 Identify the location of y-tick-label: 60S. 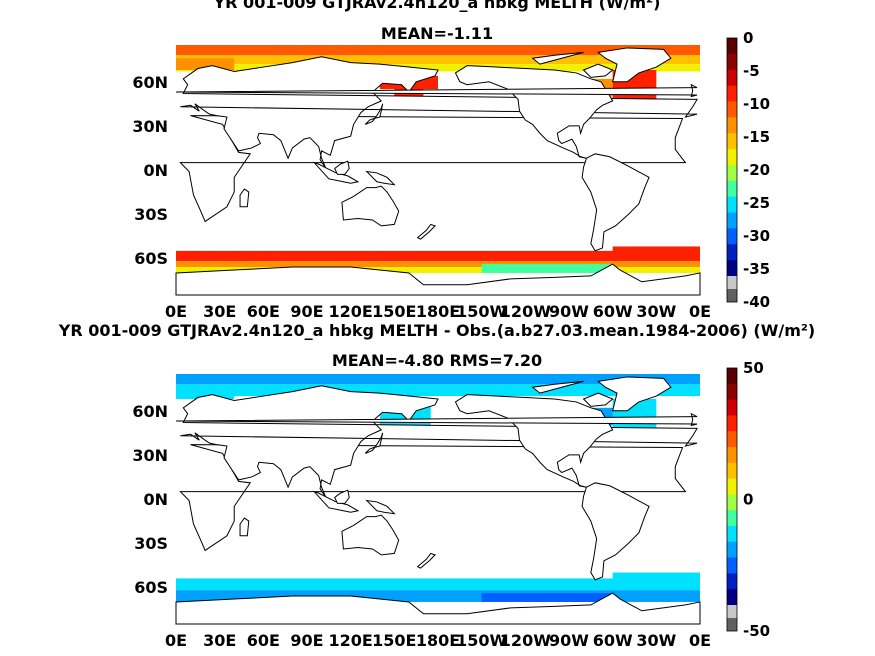
(151, 258).